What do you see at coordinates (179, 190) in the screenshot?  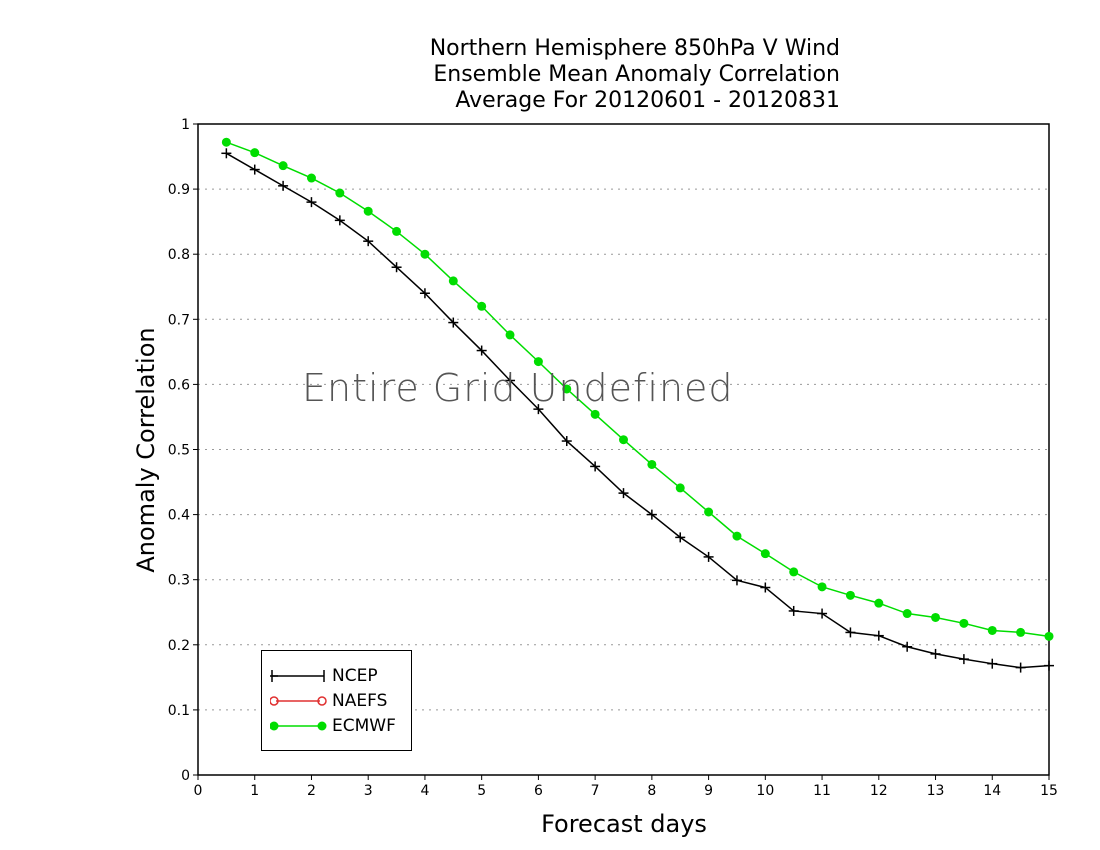 I see `y-tick-label: 0.9` at bounding box center [179, 190].